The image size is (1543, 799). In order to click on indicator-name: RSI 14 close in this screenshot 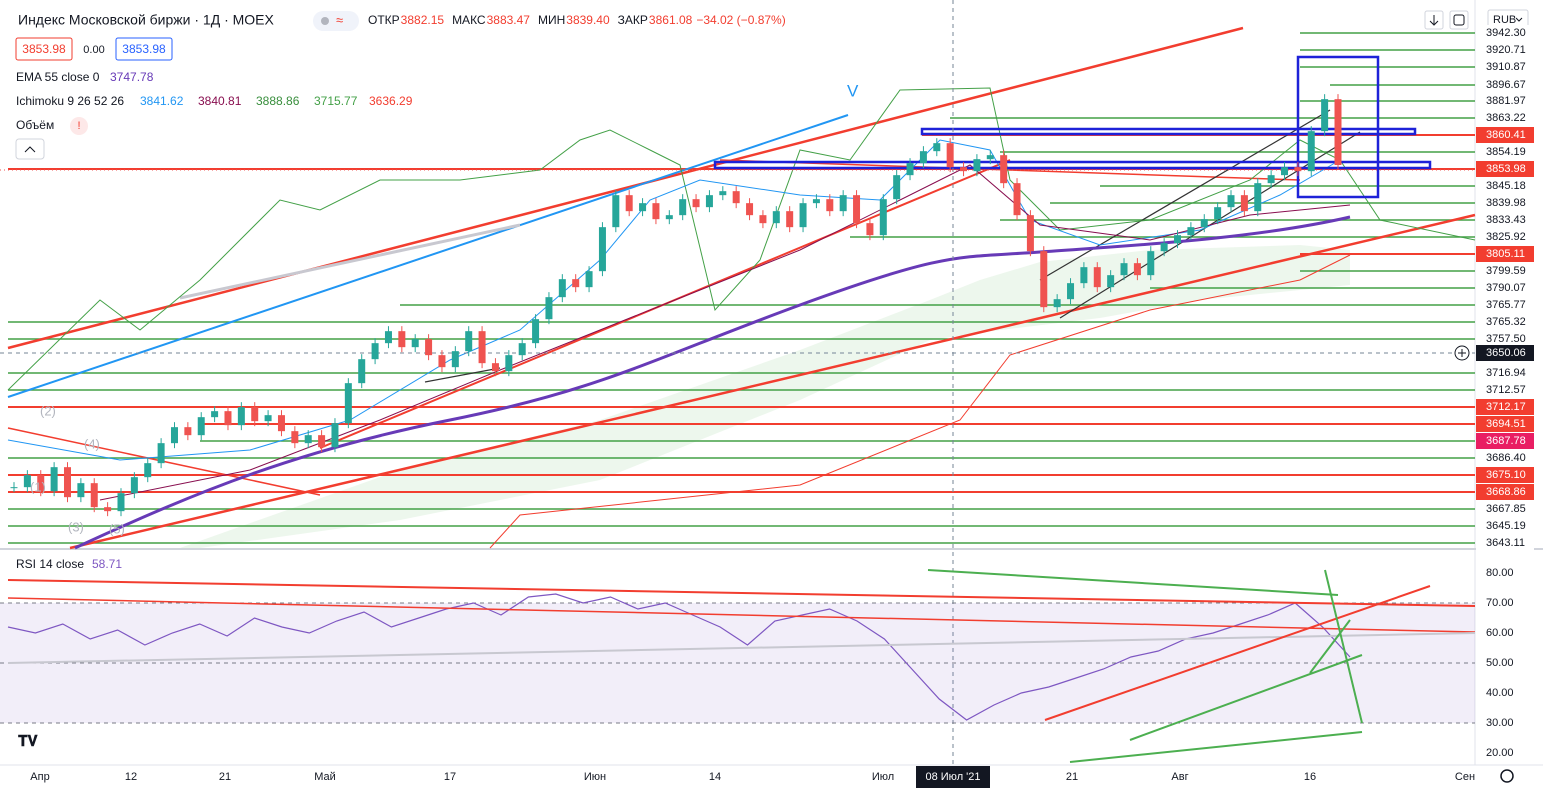, I will do `click(50, 564)`.